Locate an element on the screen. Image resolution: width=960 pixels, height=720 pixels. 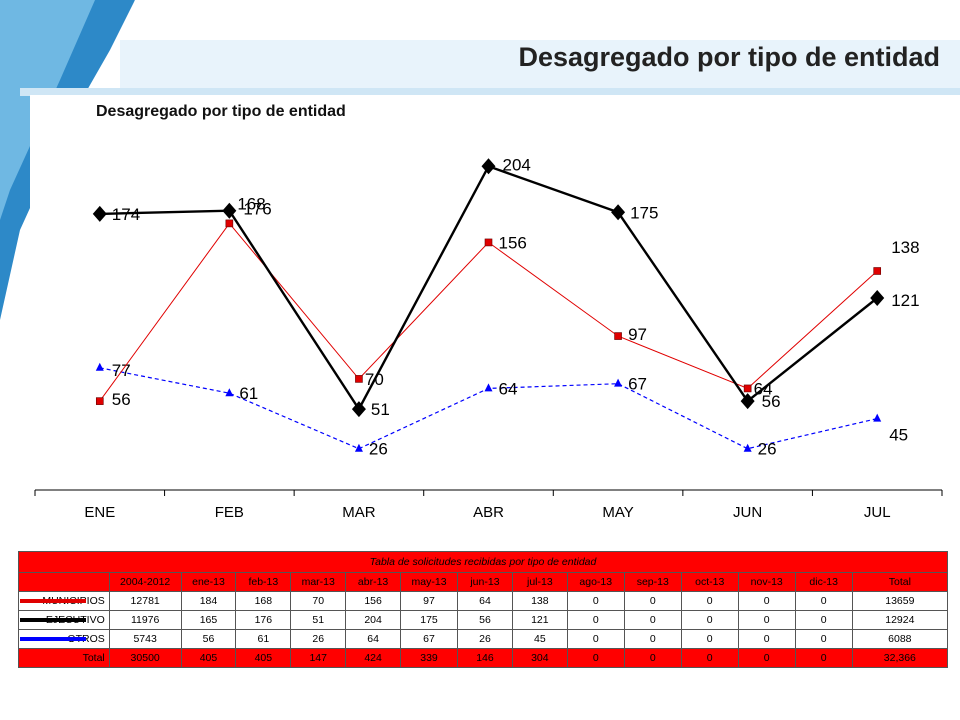
total-cell: 147 is located at coordinates (318, 658).